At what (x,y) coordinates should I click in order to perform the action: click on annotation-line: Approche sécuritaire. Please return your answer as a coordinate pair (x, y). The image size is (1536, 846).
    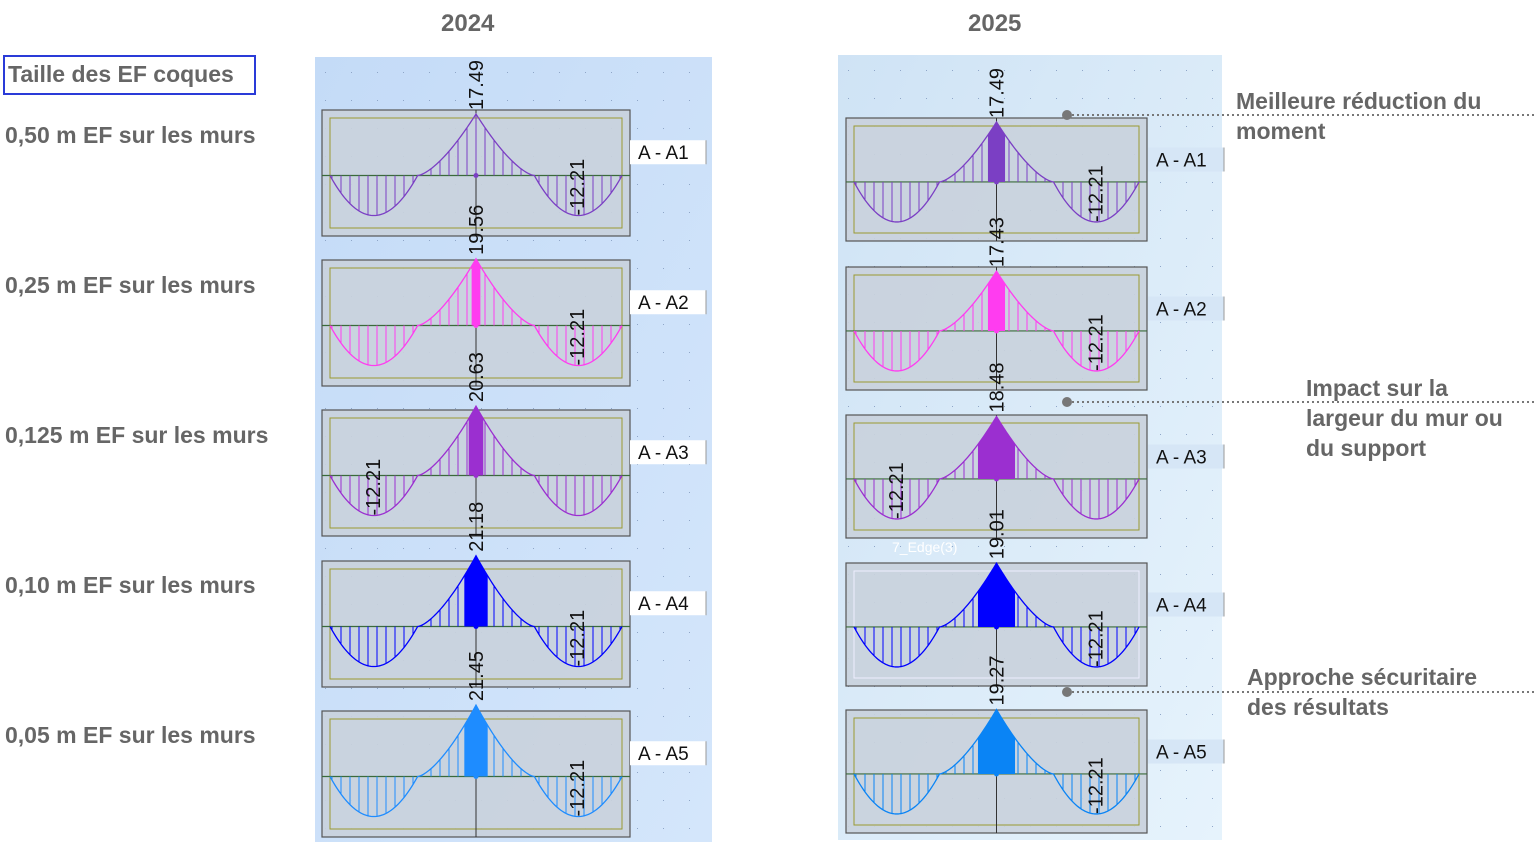
    Looking at the image, I should click on (1362, 677).